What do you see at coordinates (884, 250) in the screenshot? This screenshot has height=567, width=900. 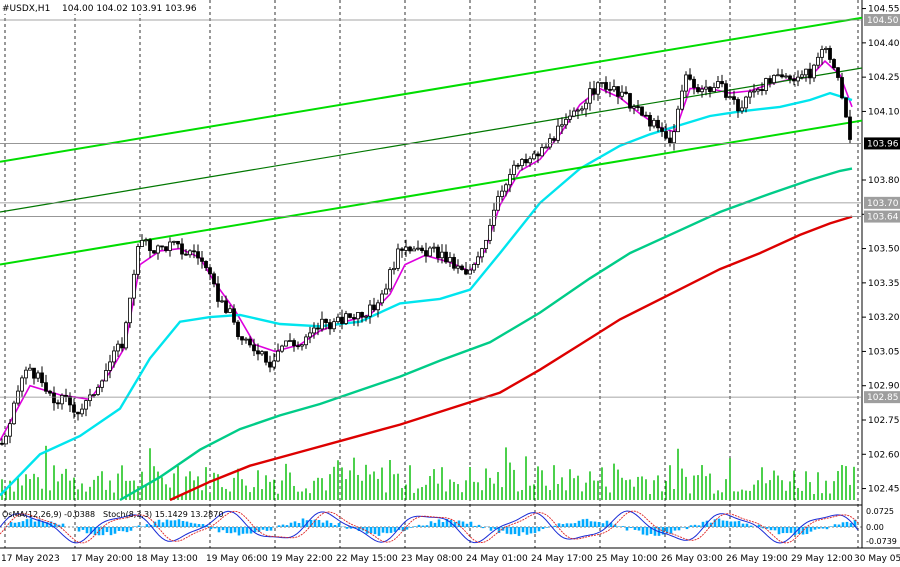 I see `y-tick-label: 103.50` at bounding box center [884, 250].